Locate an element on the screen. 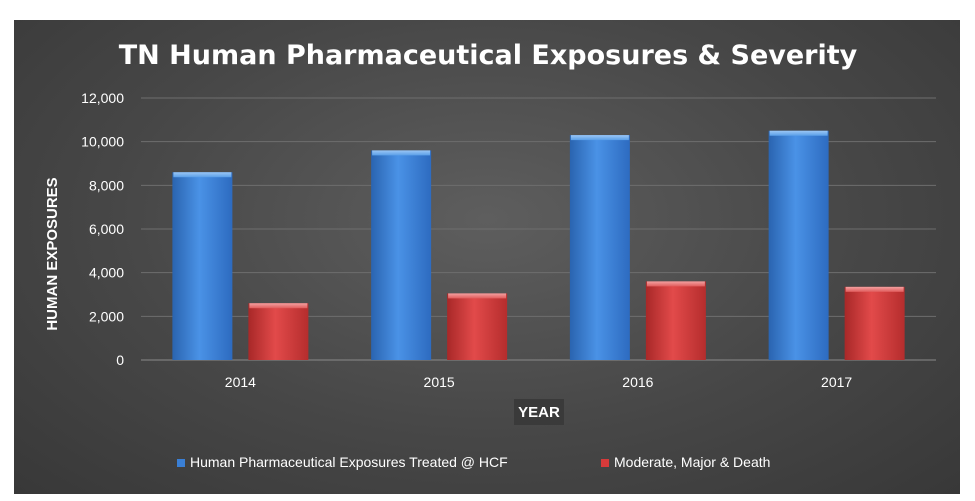 The height and width of the screenshot is (501, 975). legend-swatch-severity is located at coordinates (605, 463).